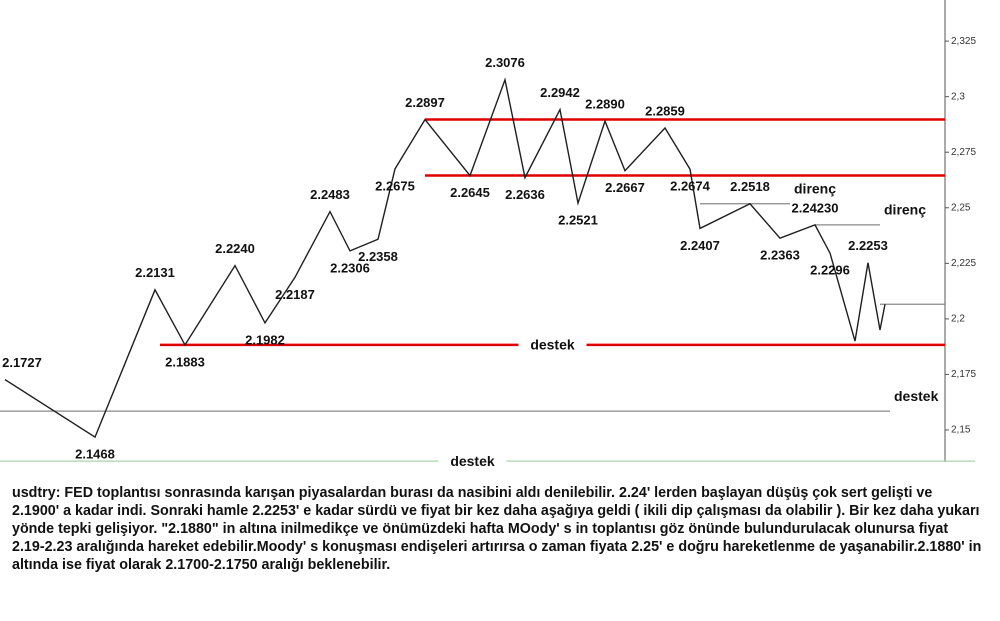  What do you see at coordinates (750, 186) in the screenshot?
I see `data-label: 2.2518` at bounding box center [750, 186].